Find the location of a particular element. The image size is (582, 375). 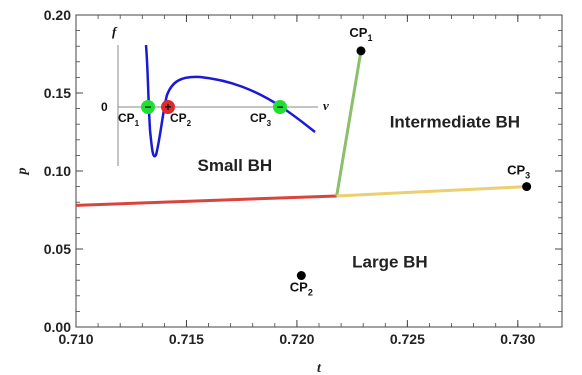

critical-point-label: CP1 is located at coordinates (360, 34).